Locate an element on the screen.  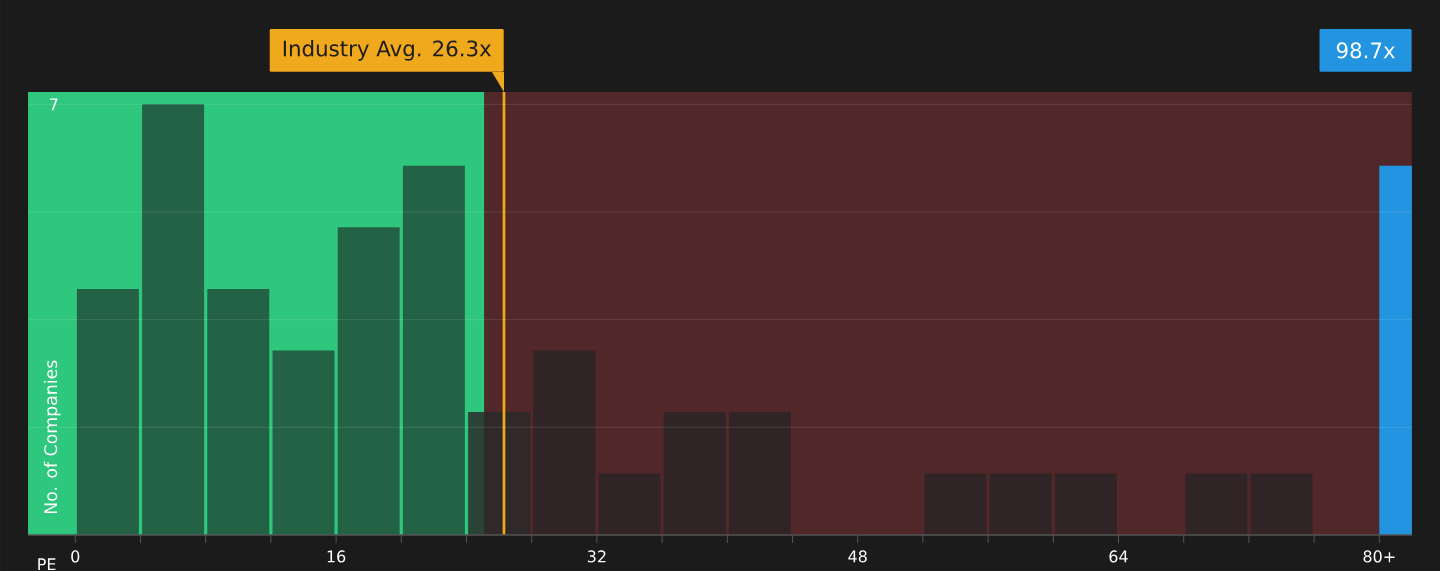
x-tick-label: 80+ is located at coordinates (1379, 556).